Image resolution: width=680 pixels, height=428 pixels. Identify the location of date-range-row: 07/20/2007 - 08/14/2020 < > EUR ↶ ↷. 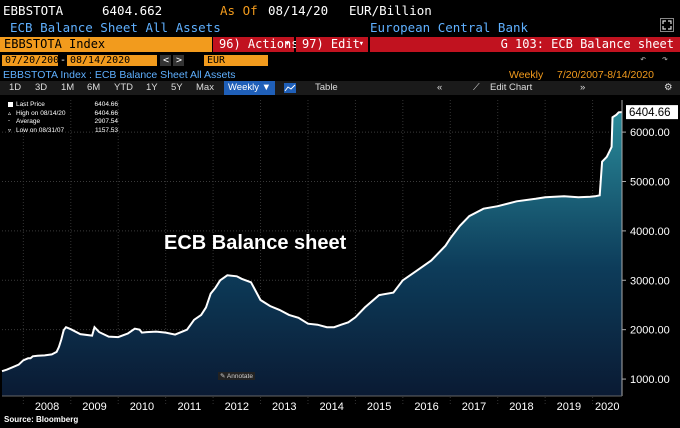
(340, 60).